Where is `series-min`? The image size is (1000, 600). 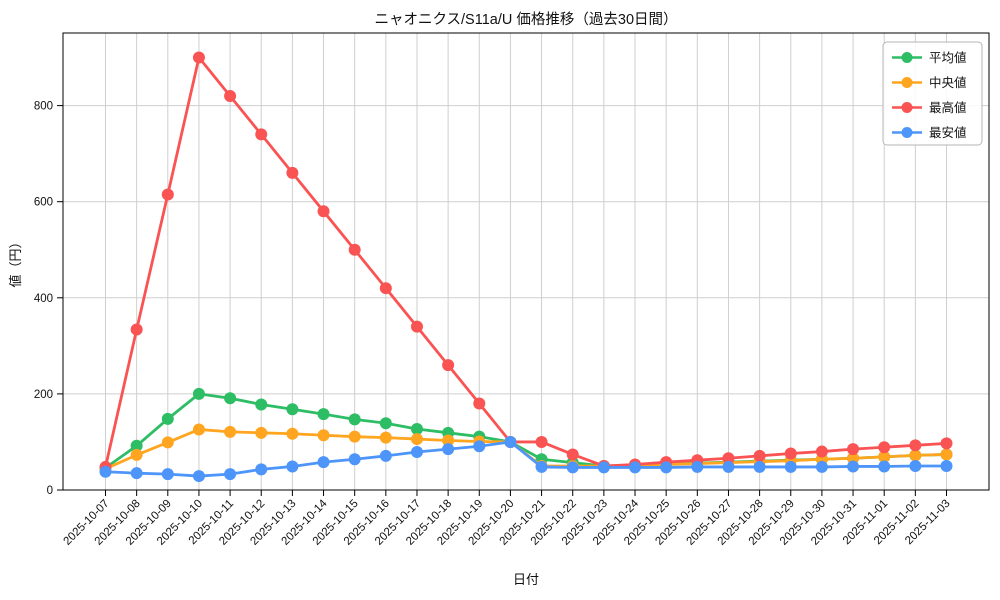
series-min is located at coordinates (526, 459).